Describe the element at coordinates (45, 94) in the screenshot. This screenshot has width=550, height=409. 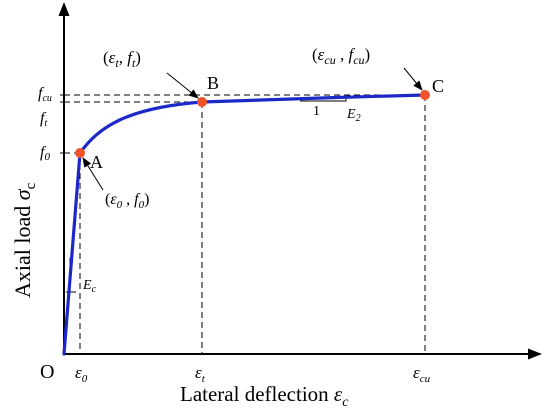
I see `y-tick-fcu: fcu` at that location.